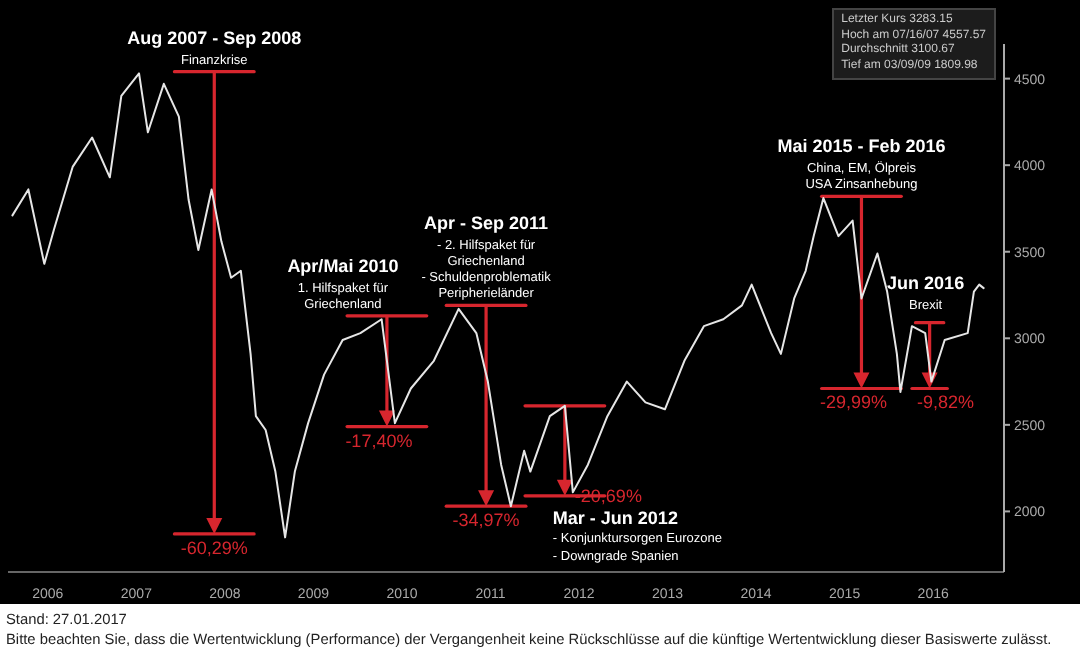 Image resolution: width=1080 pixels, height=672 pixels. I want to click on annotation: -60,29%, so click(214, 547).